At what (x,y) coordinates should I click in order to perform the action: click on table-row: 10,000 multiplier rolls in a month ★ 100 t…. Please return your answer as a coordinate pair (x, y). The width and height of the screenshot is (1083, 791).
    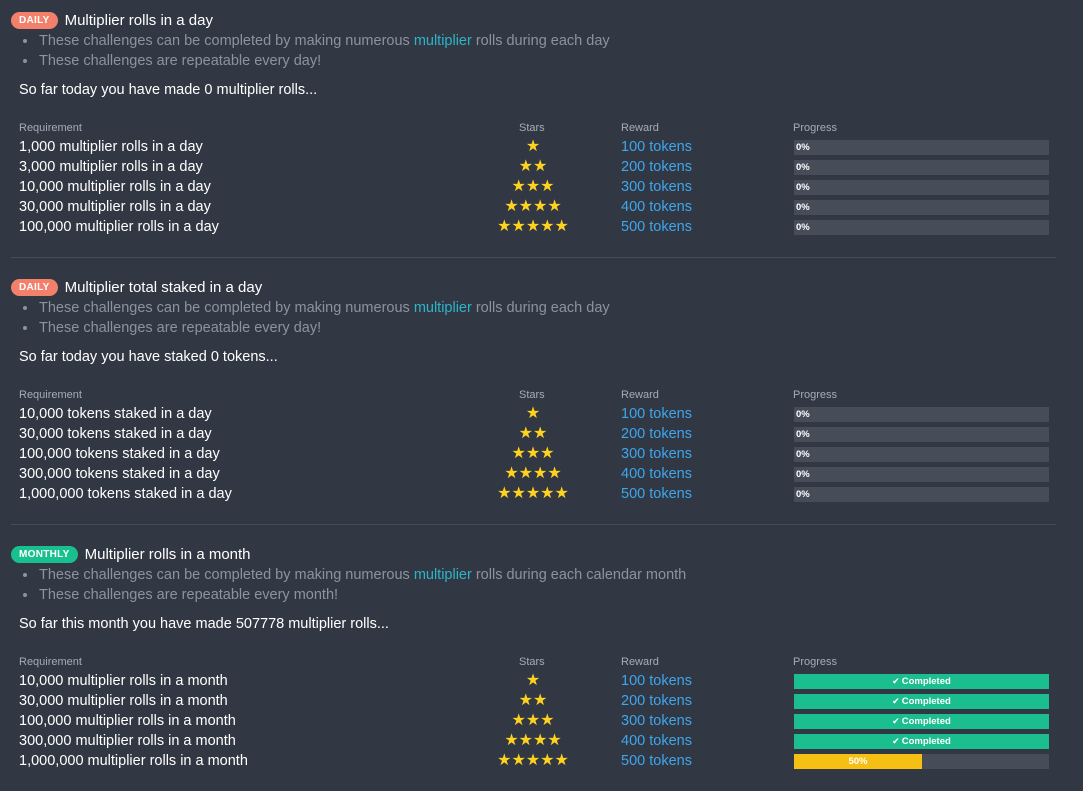
    Looking at the image, I should click on (541, 681).